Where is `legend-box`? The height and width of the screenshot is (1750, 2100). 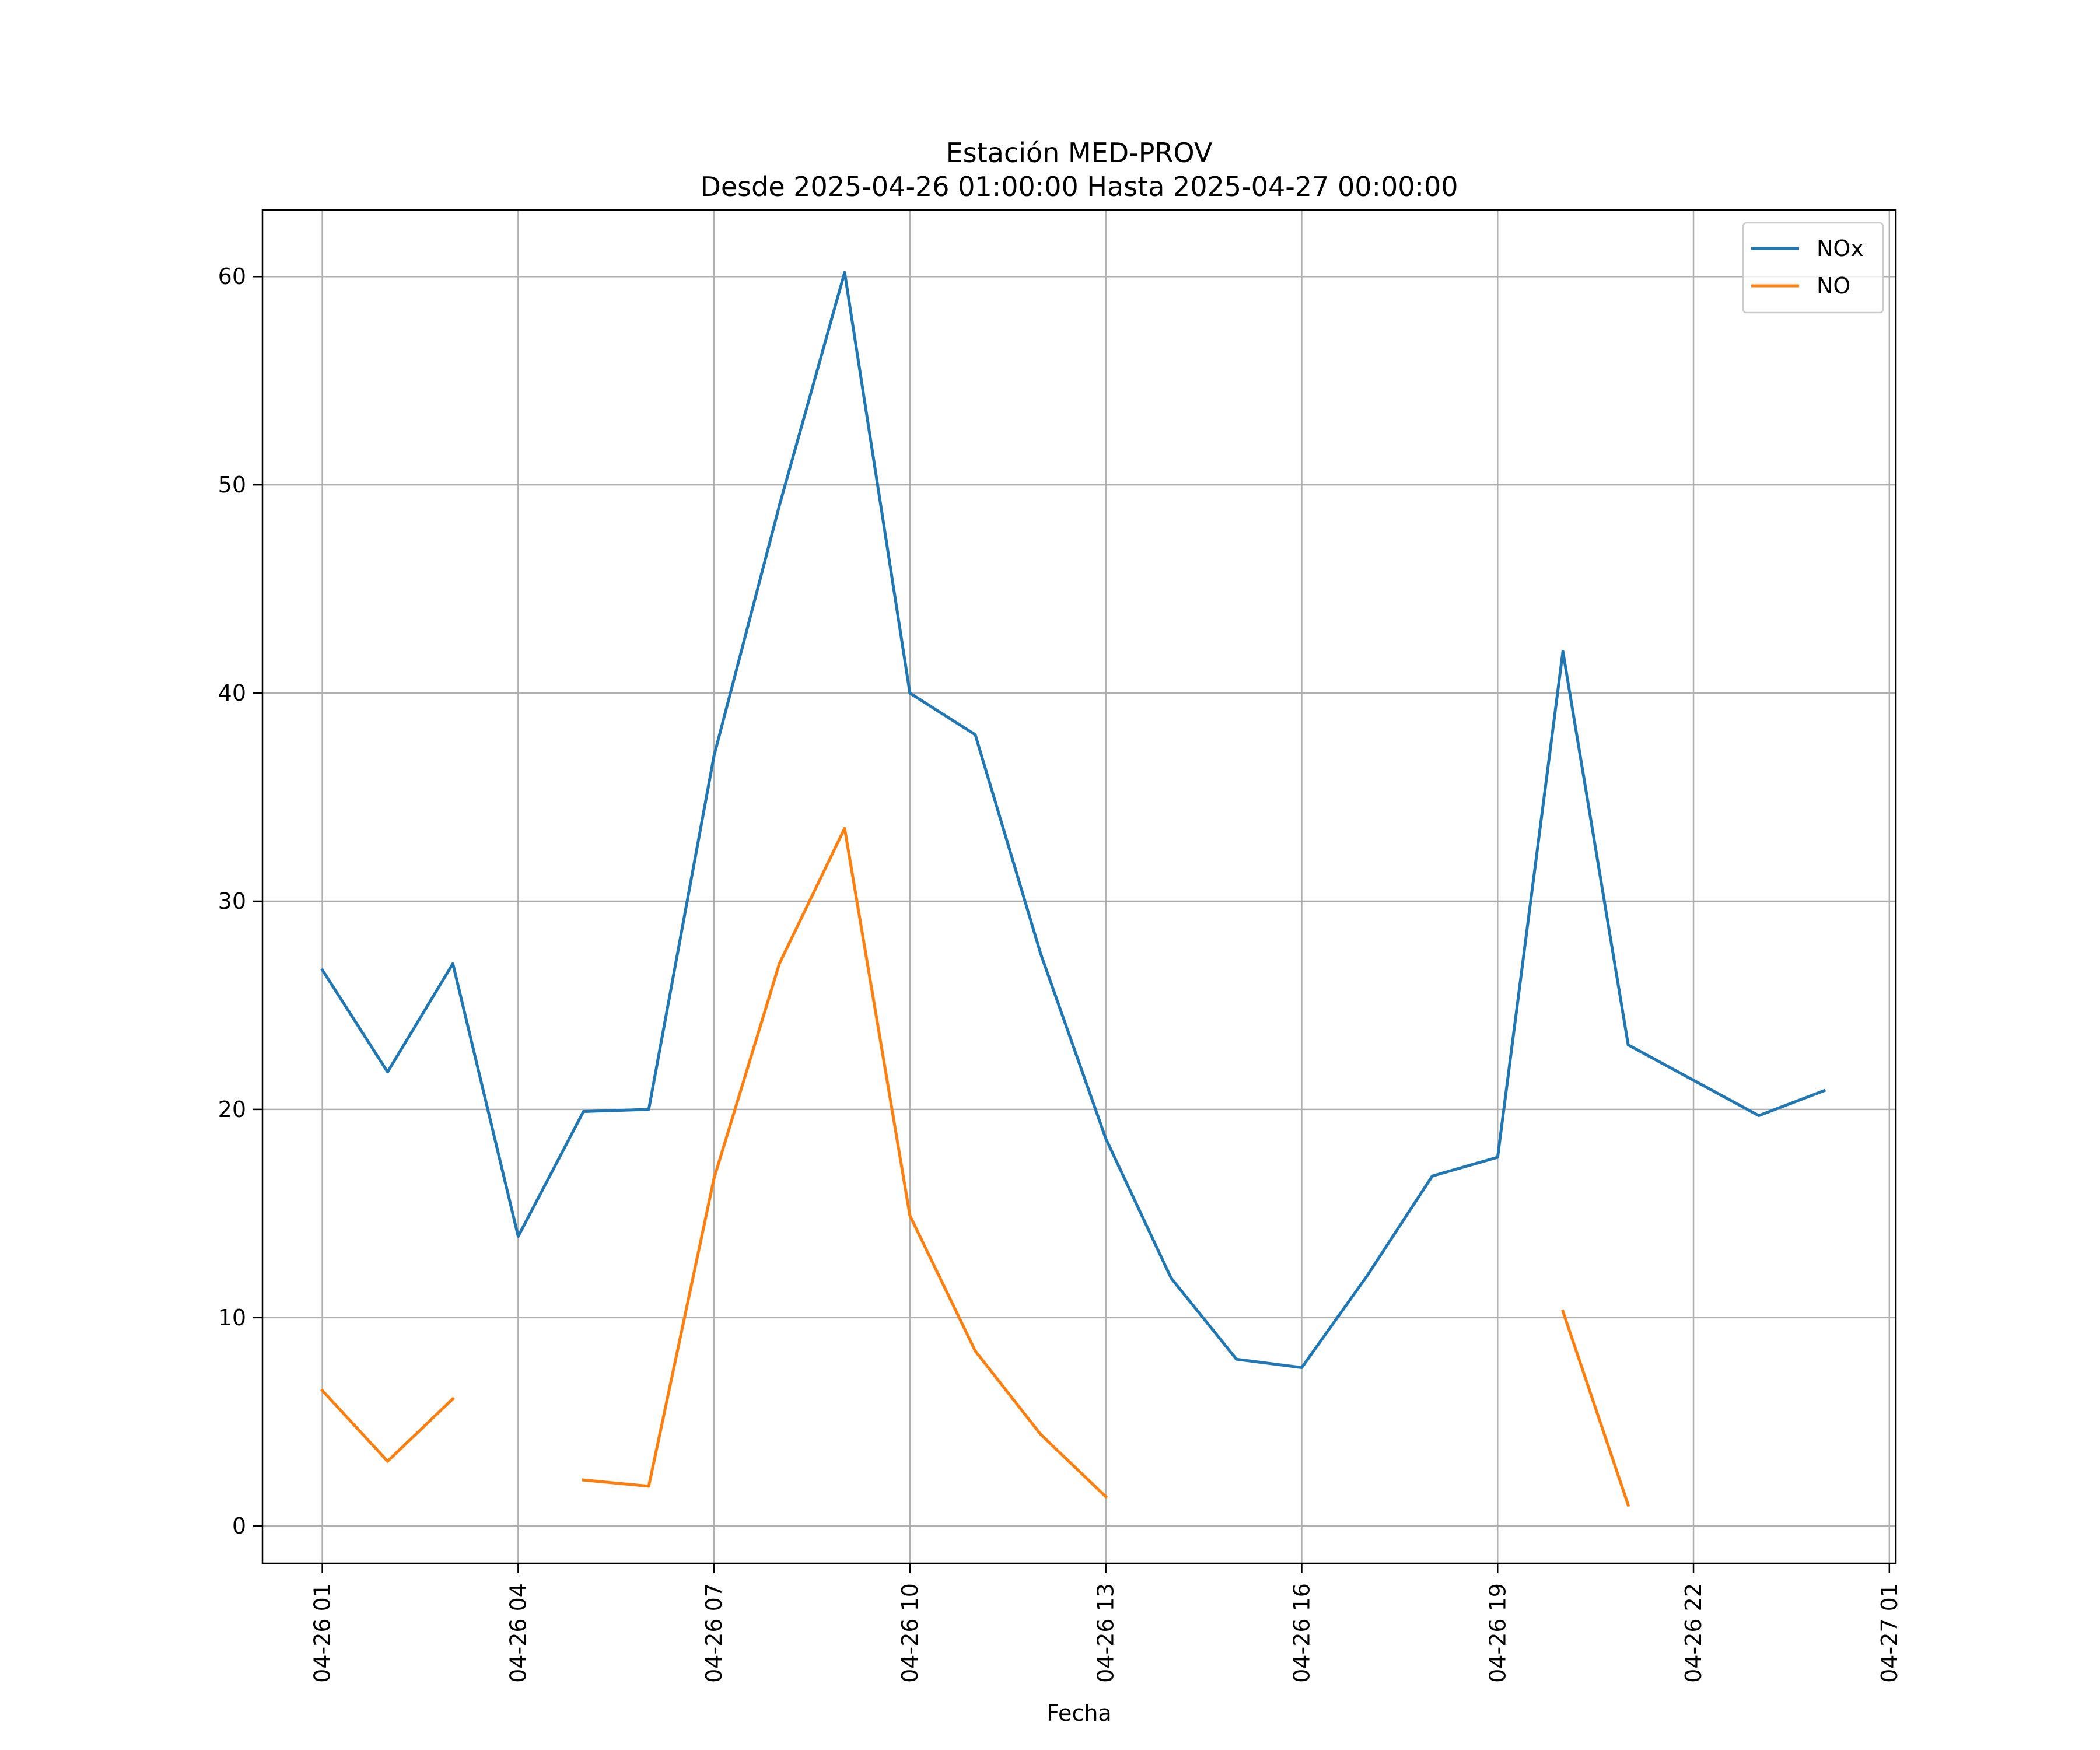
legend-box is located at coordinates (1813, 268).